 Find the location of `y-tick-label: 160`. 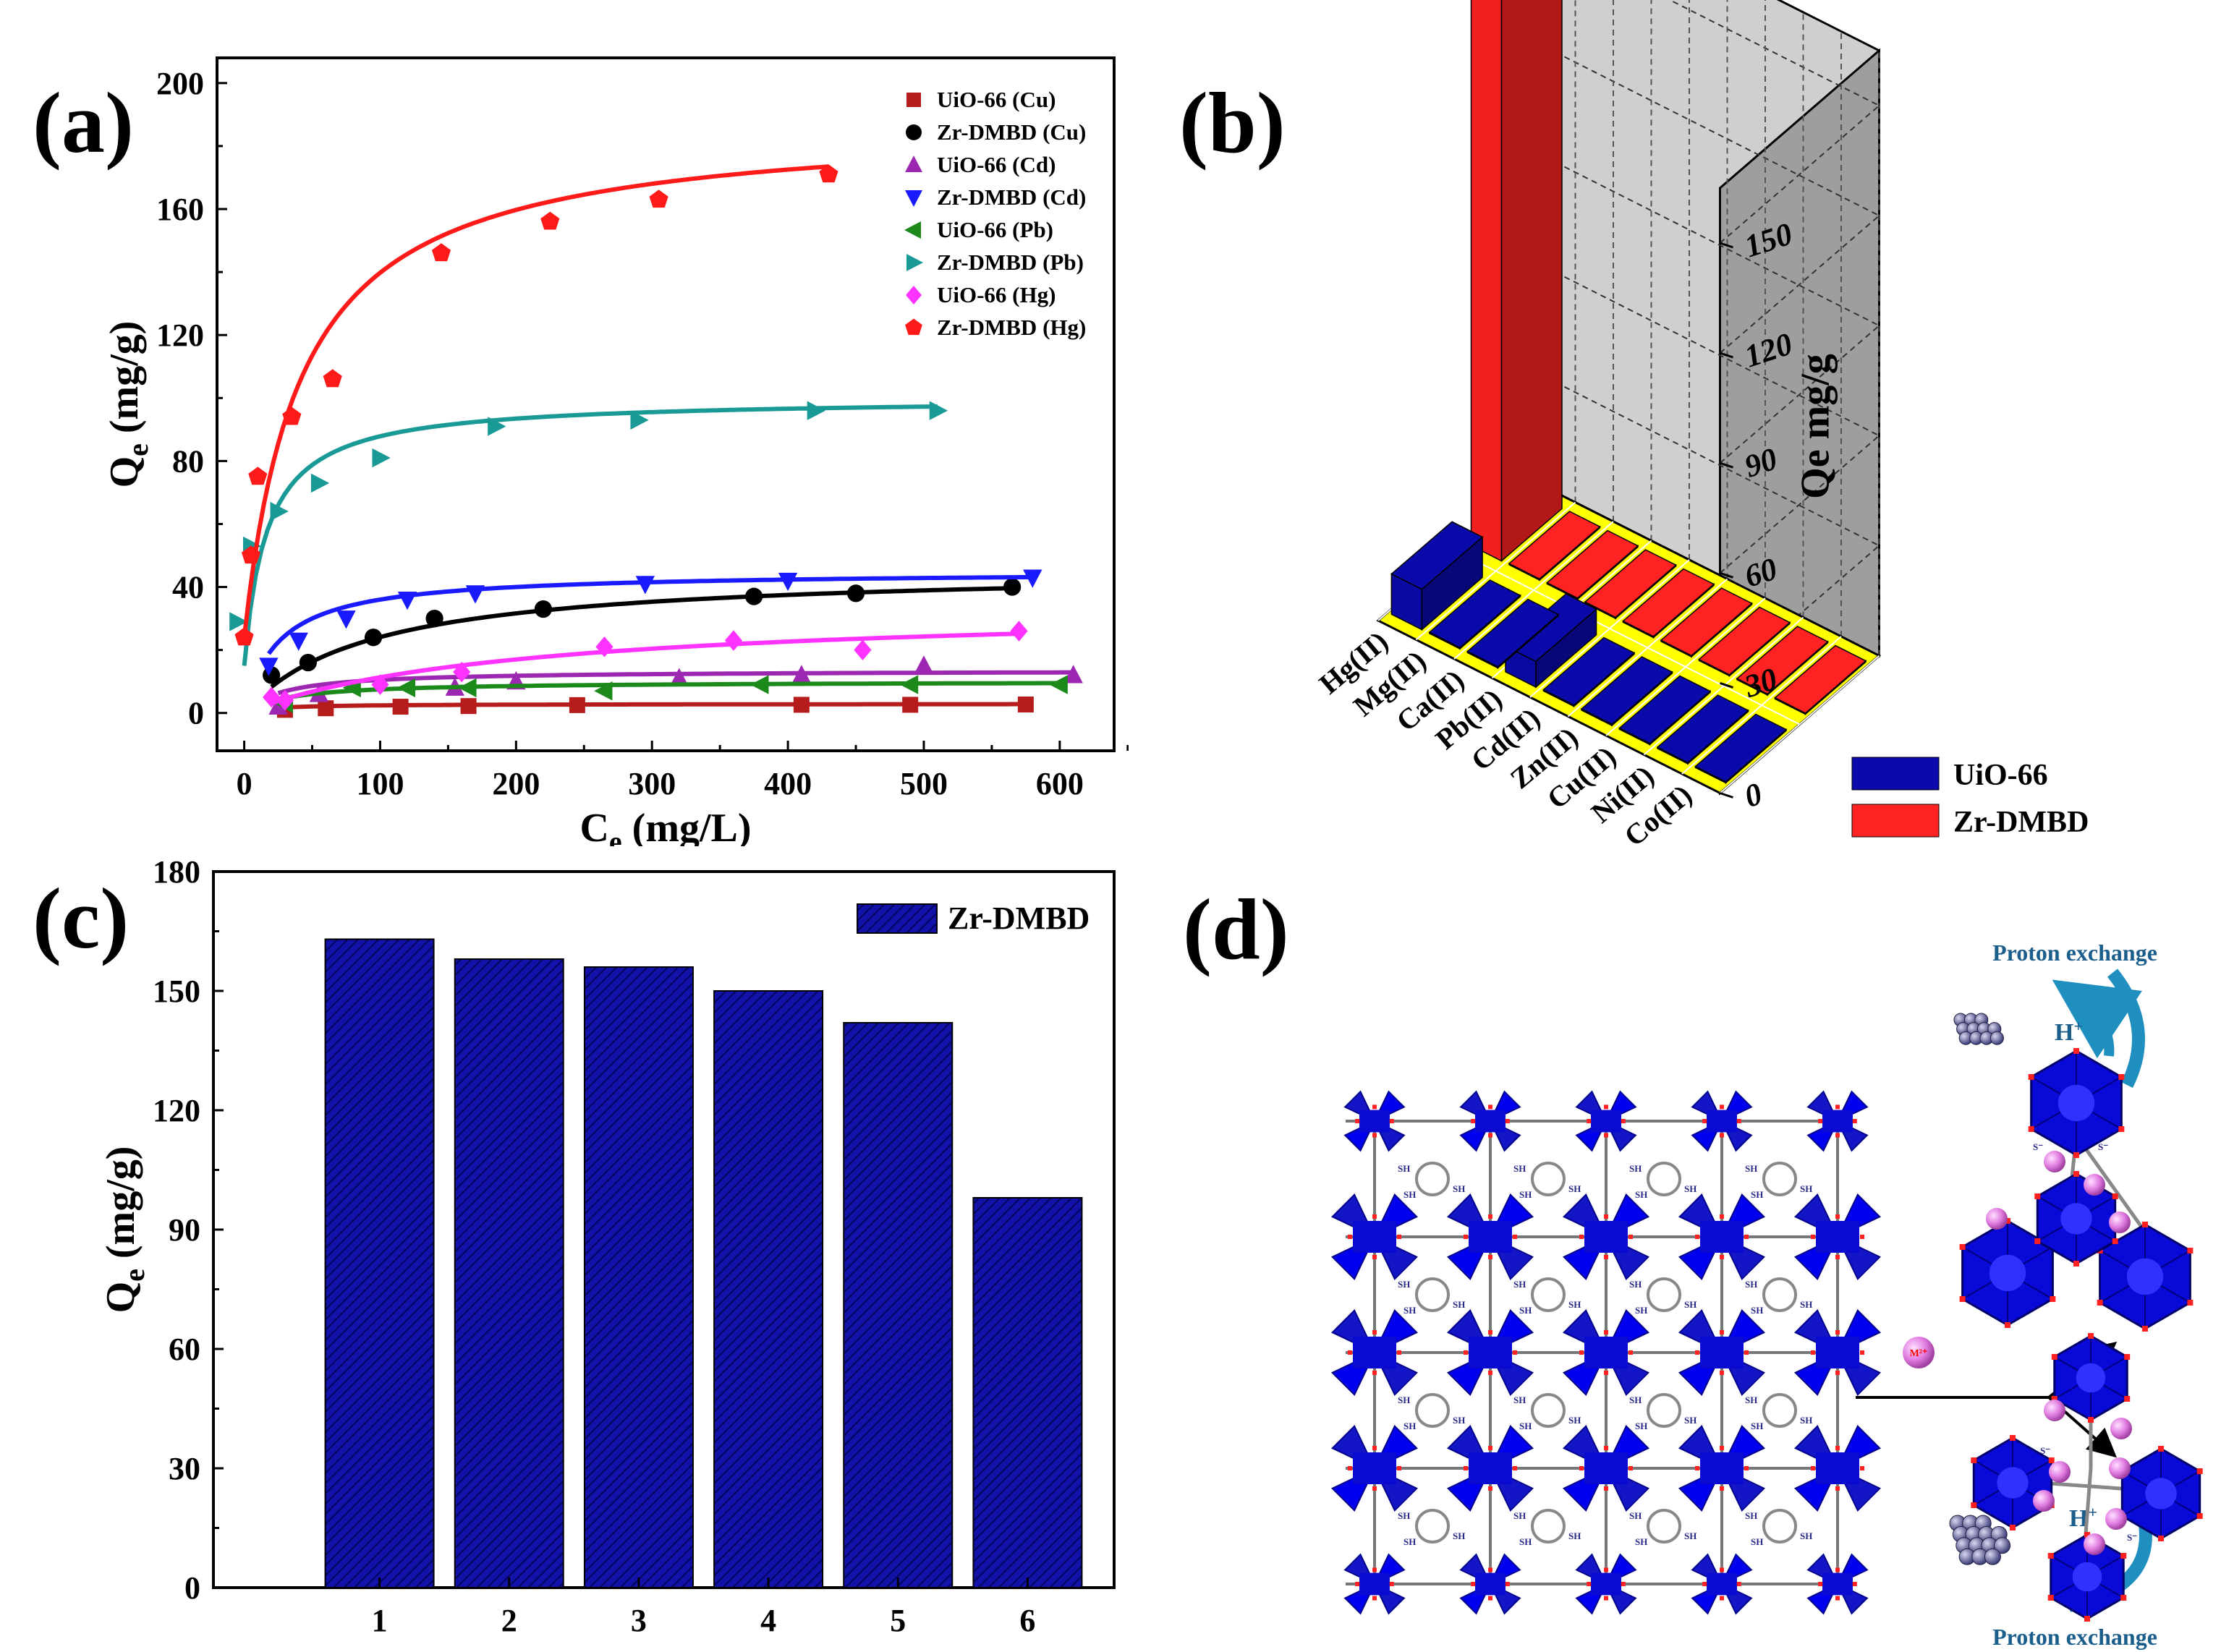

y-tick-label: 160 is located at coordinates (180, 209).